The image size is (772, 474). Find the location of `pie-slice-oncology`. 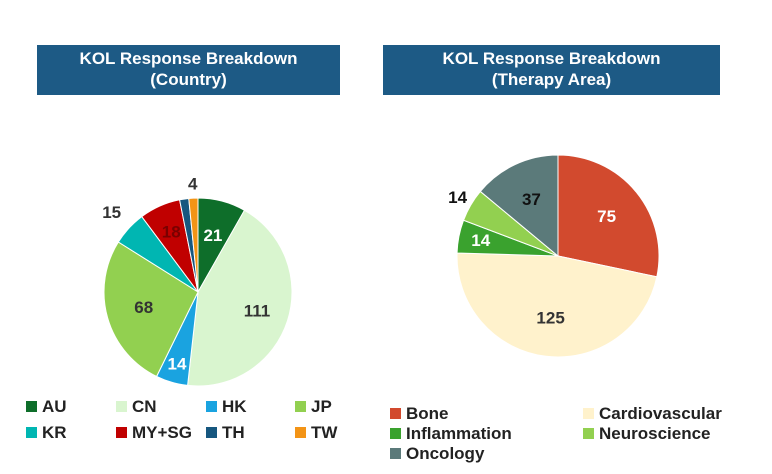

pie-slice-oncology is located at coordinates (519, 206).